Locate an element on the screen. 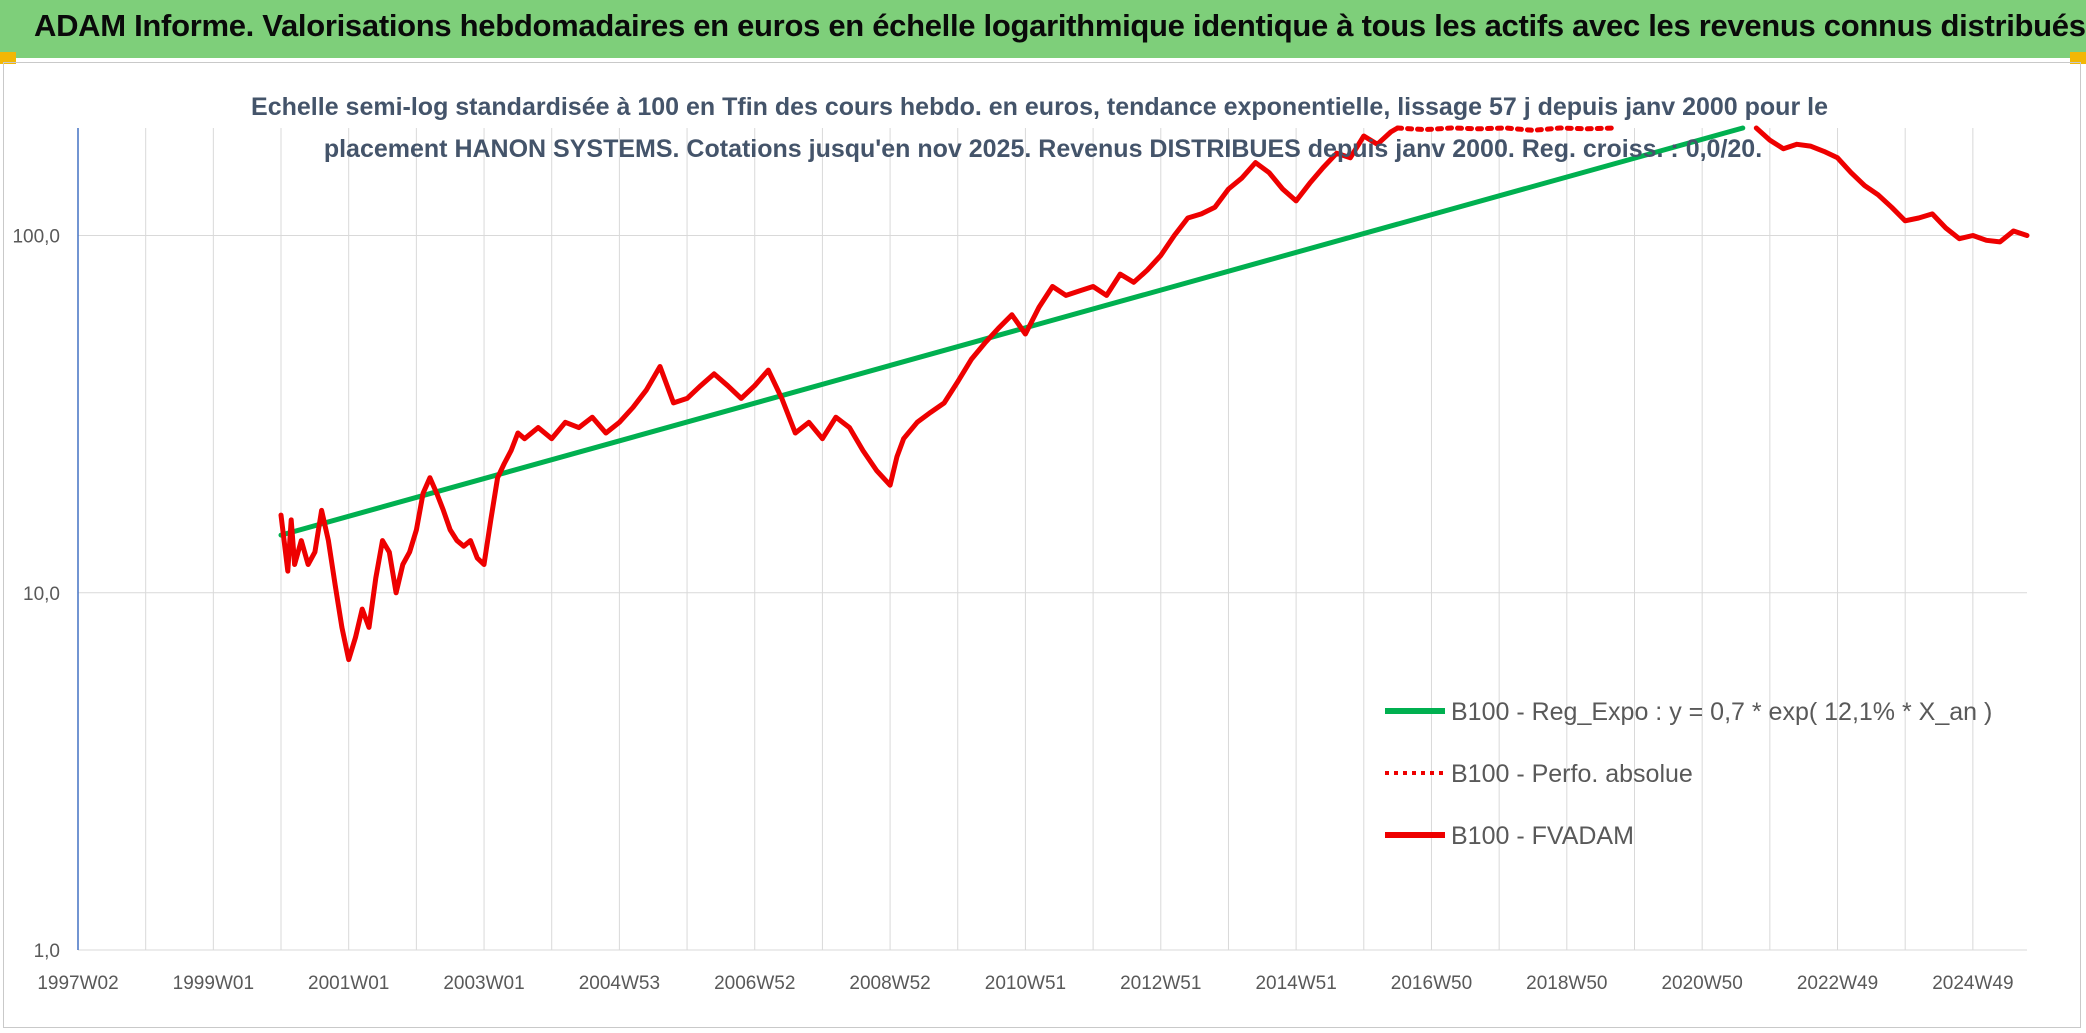 This screenshot has width=2086, height=1033. x-tick-label: 2018W50 is located at coordinates (1566, 983).